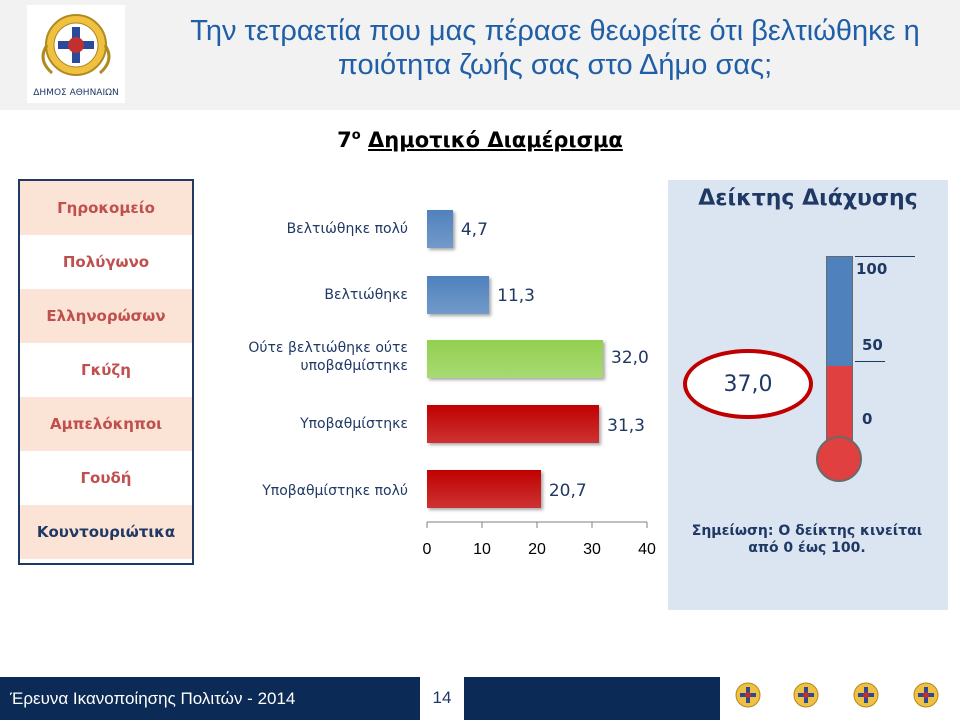  What do you see at coordinates (366, 295) in the screenshot?
I see `category-label: Βελτιώθηκε` at bounding box center [366, 295].